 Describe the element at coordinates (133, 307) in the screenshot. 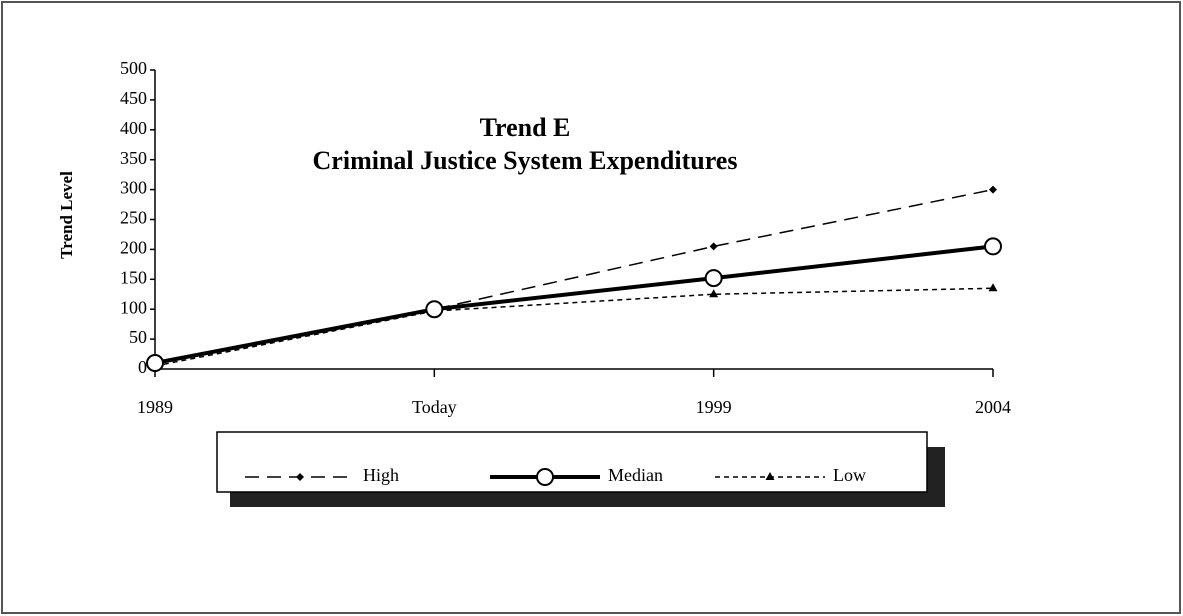

I see `y-tick-label: 100` at that location.